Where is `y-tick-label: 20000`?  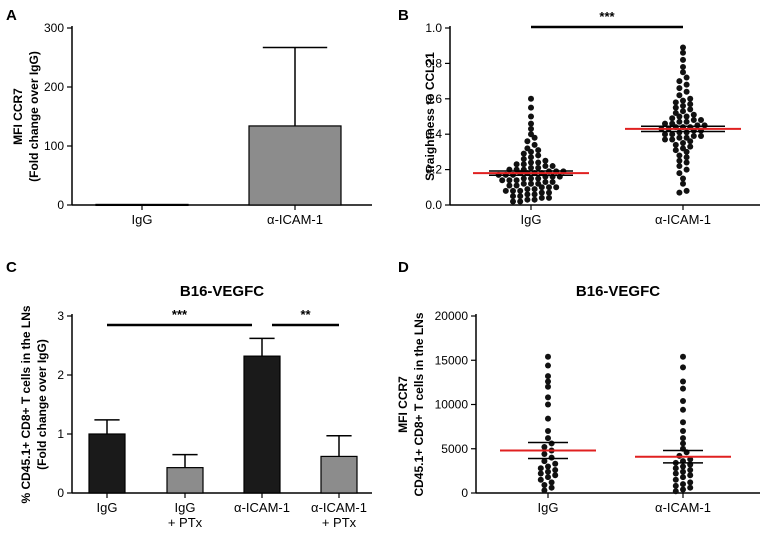
y-tick-label: 20000 is located at coordinates (452, 316).